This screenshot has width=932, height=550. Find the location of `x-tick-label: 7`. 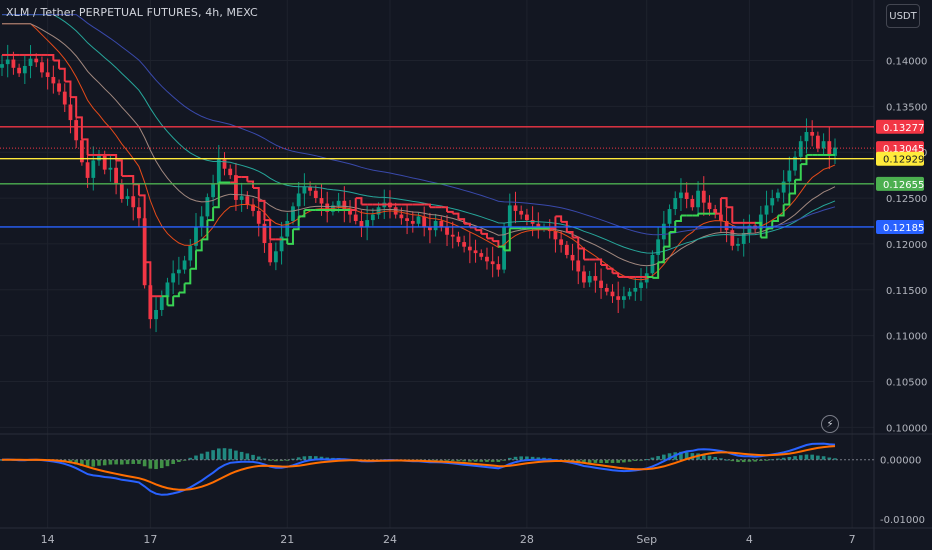

x-tick-label: 7 is located at coordinates (852, 539).